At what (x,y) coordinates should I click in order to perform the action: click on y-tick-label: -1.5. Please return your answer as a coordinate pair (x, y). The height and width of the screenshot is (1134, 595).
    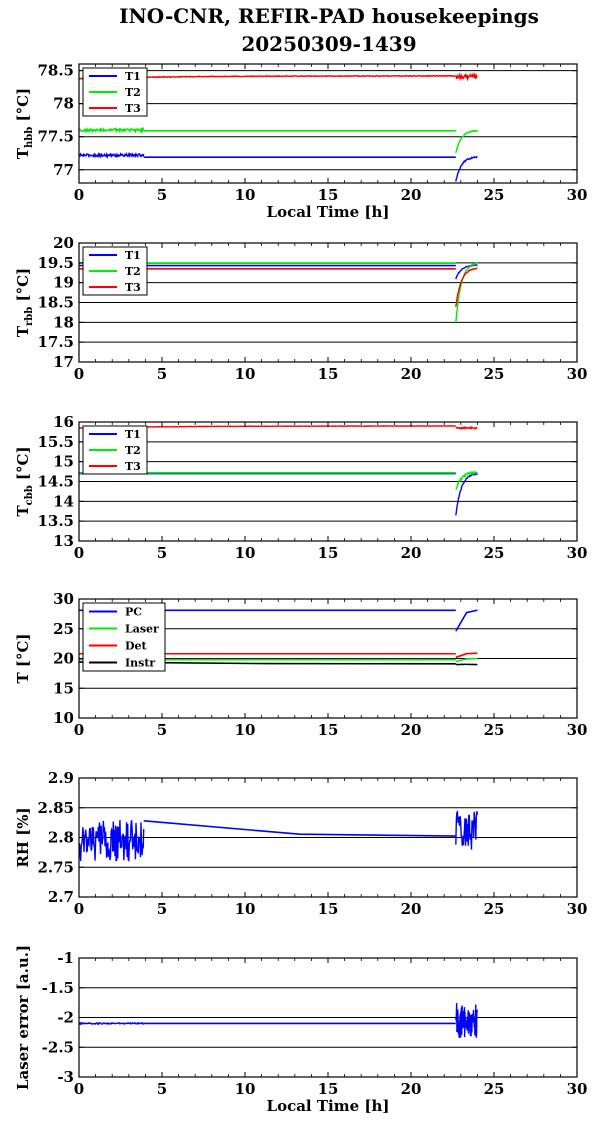
    Looking at the image, I should click on (58, 988).